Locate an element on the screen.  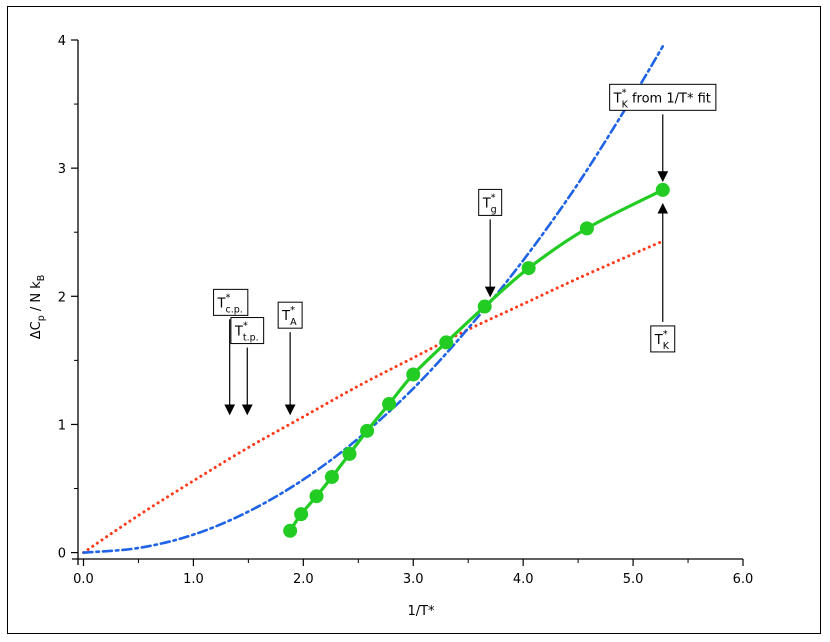
y-axis-label-main: ΔC is located at coordinates (36, 330).